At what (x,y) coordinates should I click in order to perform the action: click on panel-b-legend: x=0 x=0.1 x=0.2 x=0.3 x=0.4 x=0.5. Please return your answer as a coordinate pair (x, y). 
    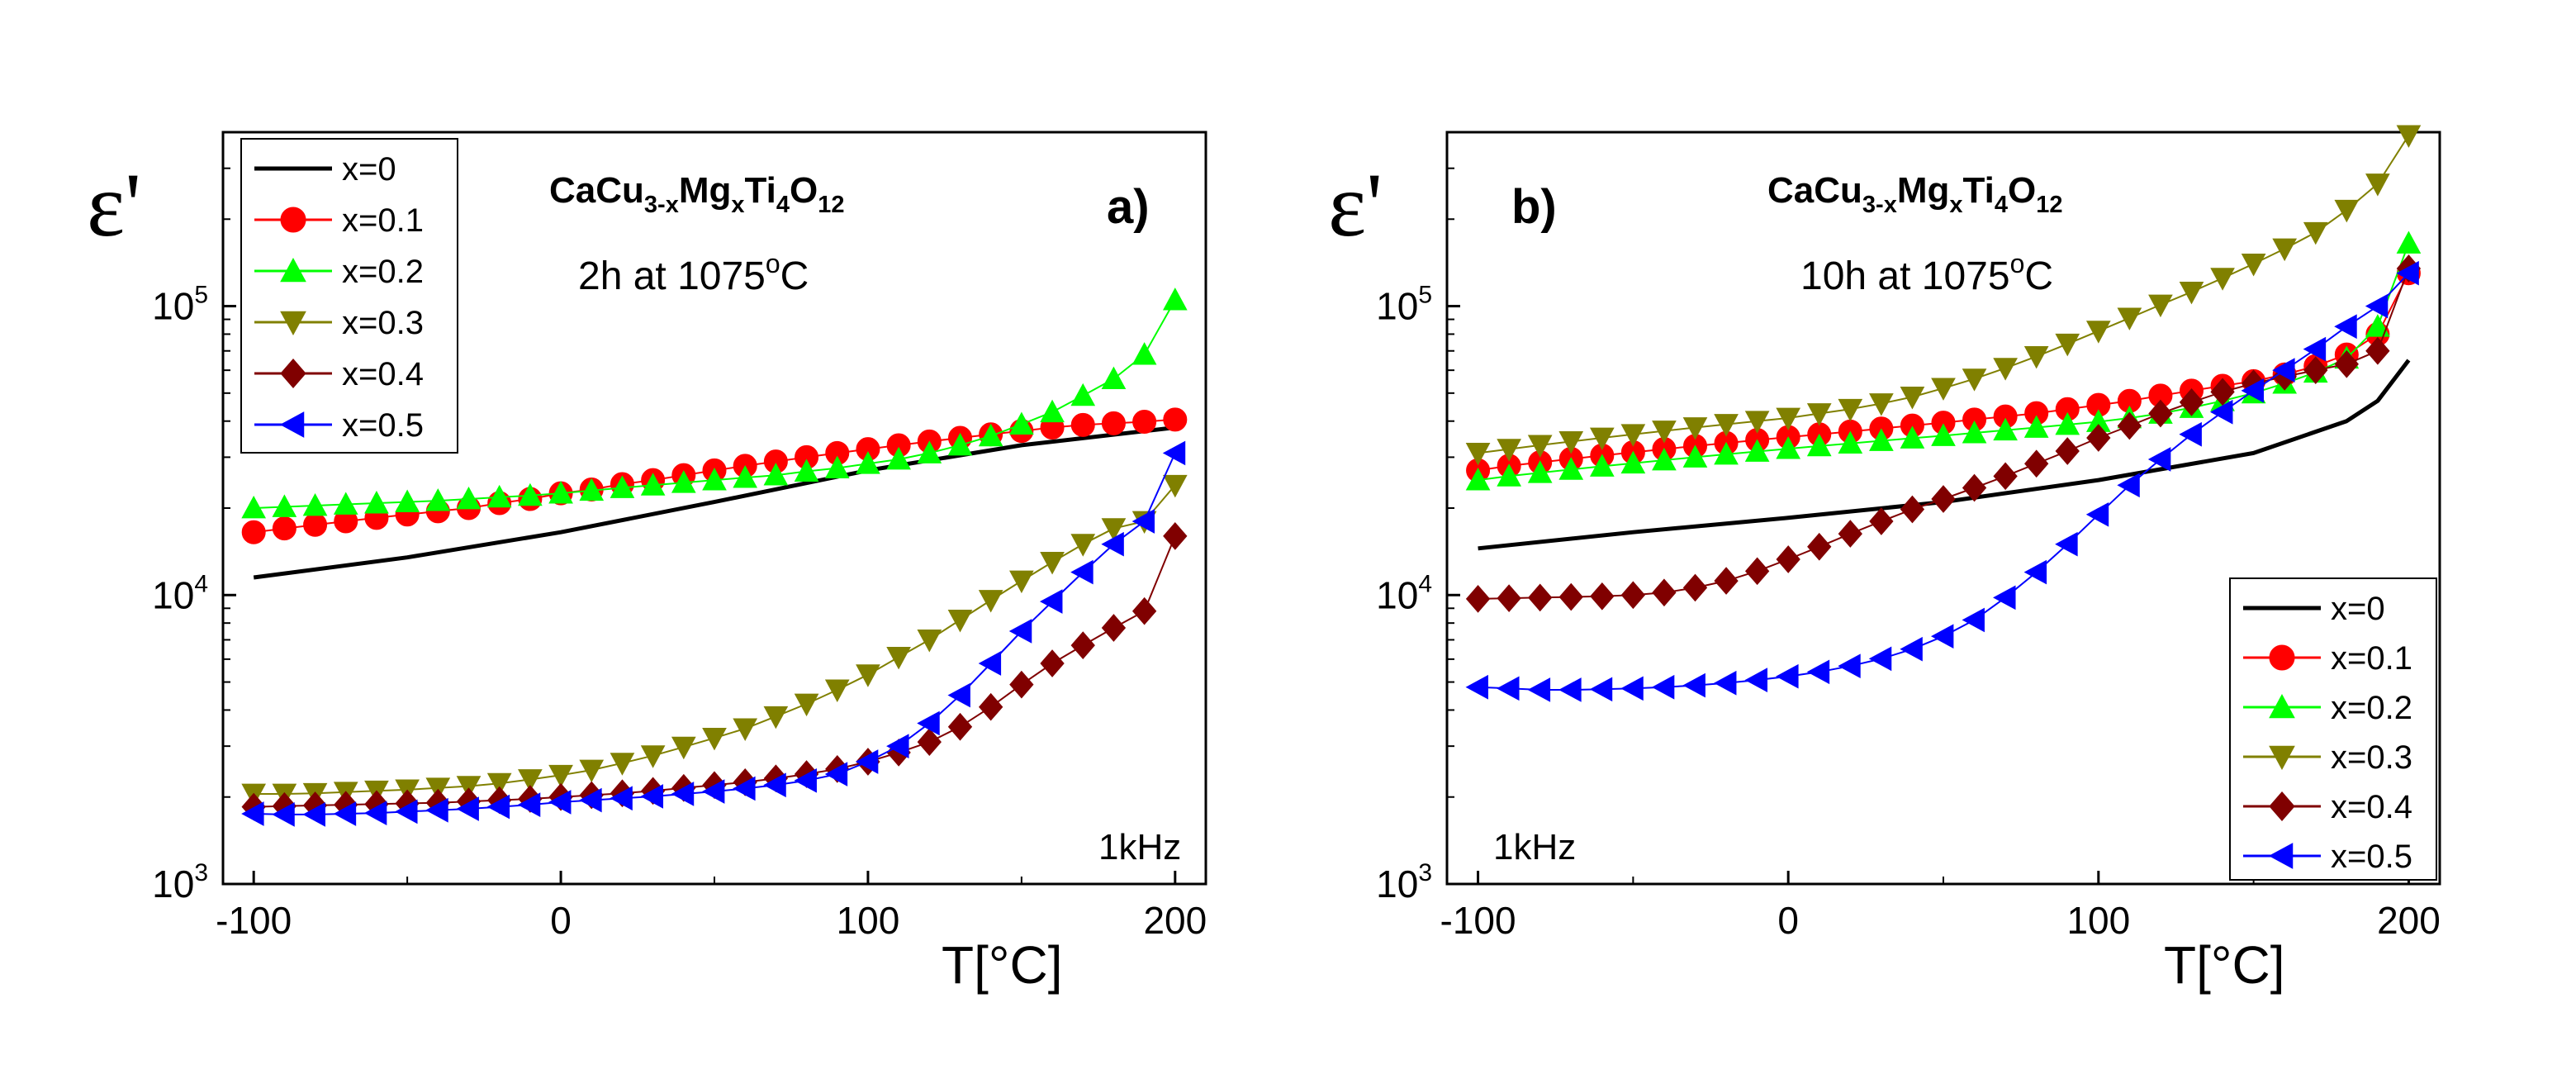
    Looking at the image, I should click on (2333, 729).